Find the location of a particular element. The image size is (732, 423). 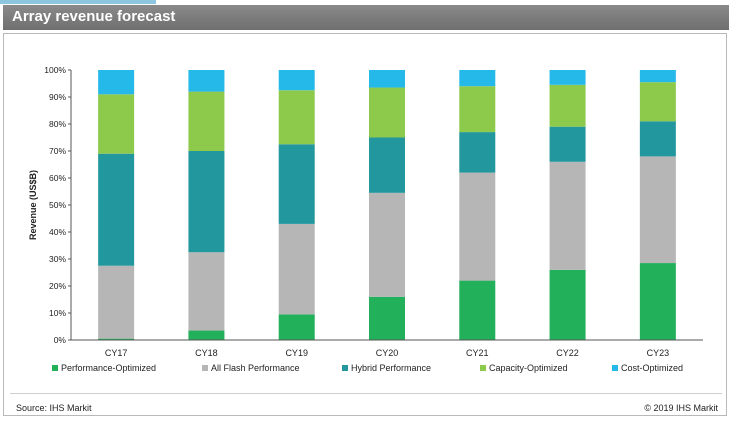

source-note: Source: IHS Markit is located at coordinates (54, 408).